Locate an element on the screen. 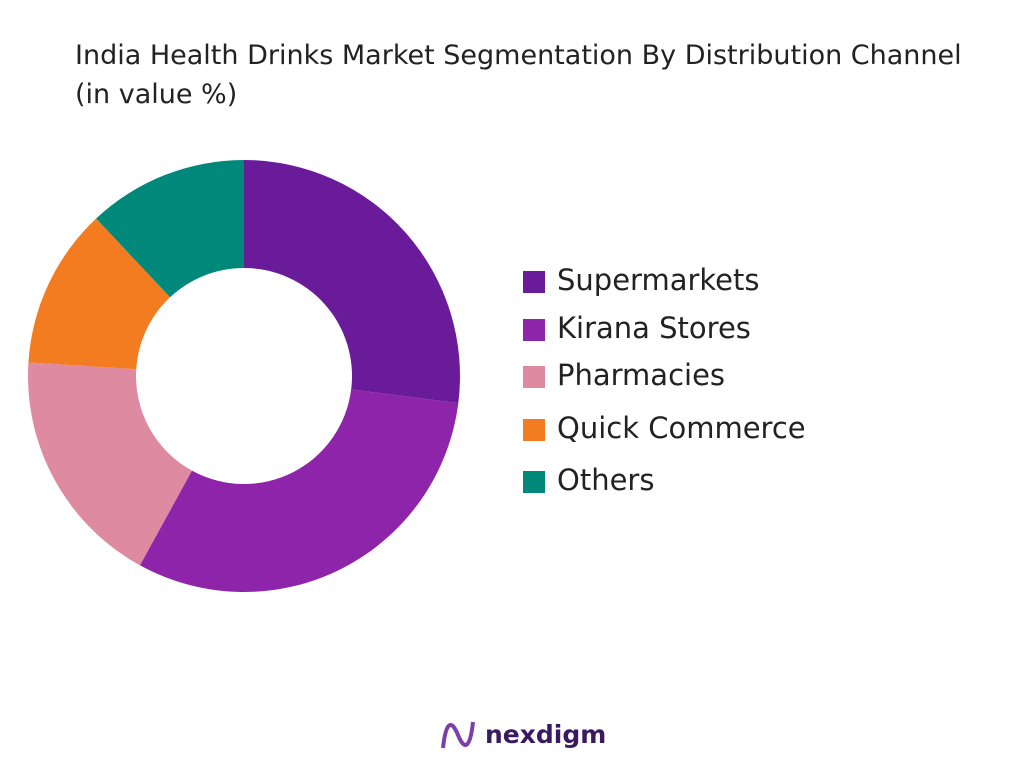 The width and height of the screenshot is (1024, 768). logo: nexdigm is located at coordinates (523, 734).